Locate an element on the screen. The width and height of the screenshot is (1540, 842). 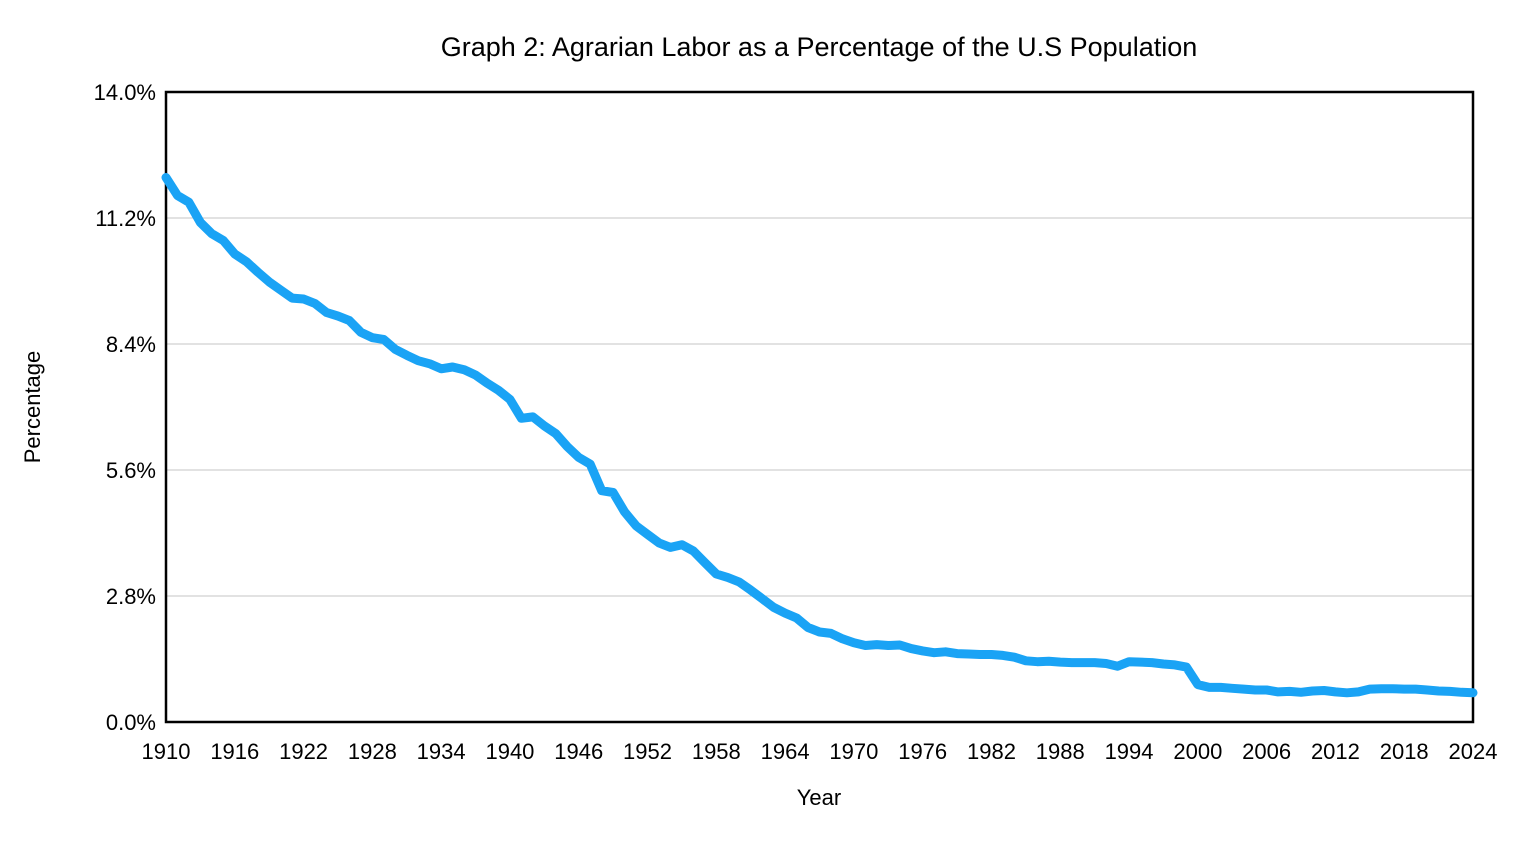
x-tick-label: 1952 is located at coordinates (647, 751).